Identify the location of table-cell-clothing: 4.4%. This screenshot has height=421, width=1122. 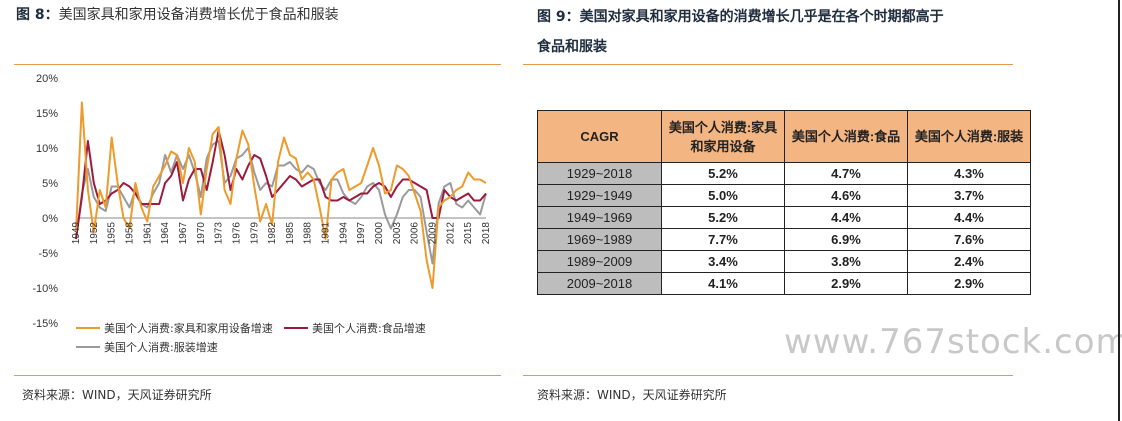
(969, 217).